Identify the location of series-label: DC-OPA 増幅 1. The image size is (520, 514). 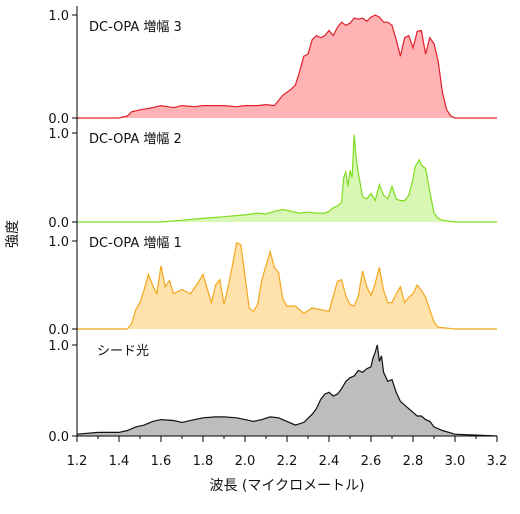
(135, 243).